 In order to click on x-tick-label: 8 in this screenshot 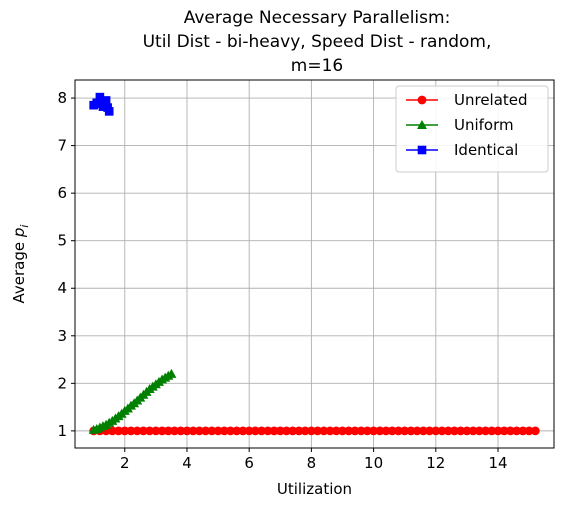, I will do `click(312, 463)`.